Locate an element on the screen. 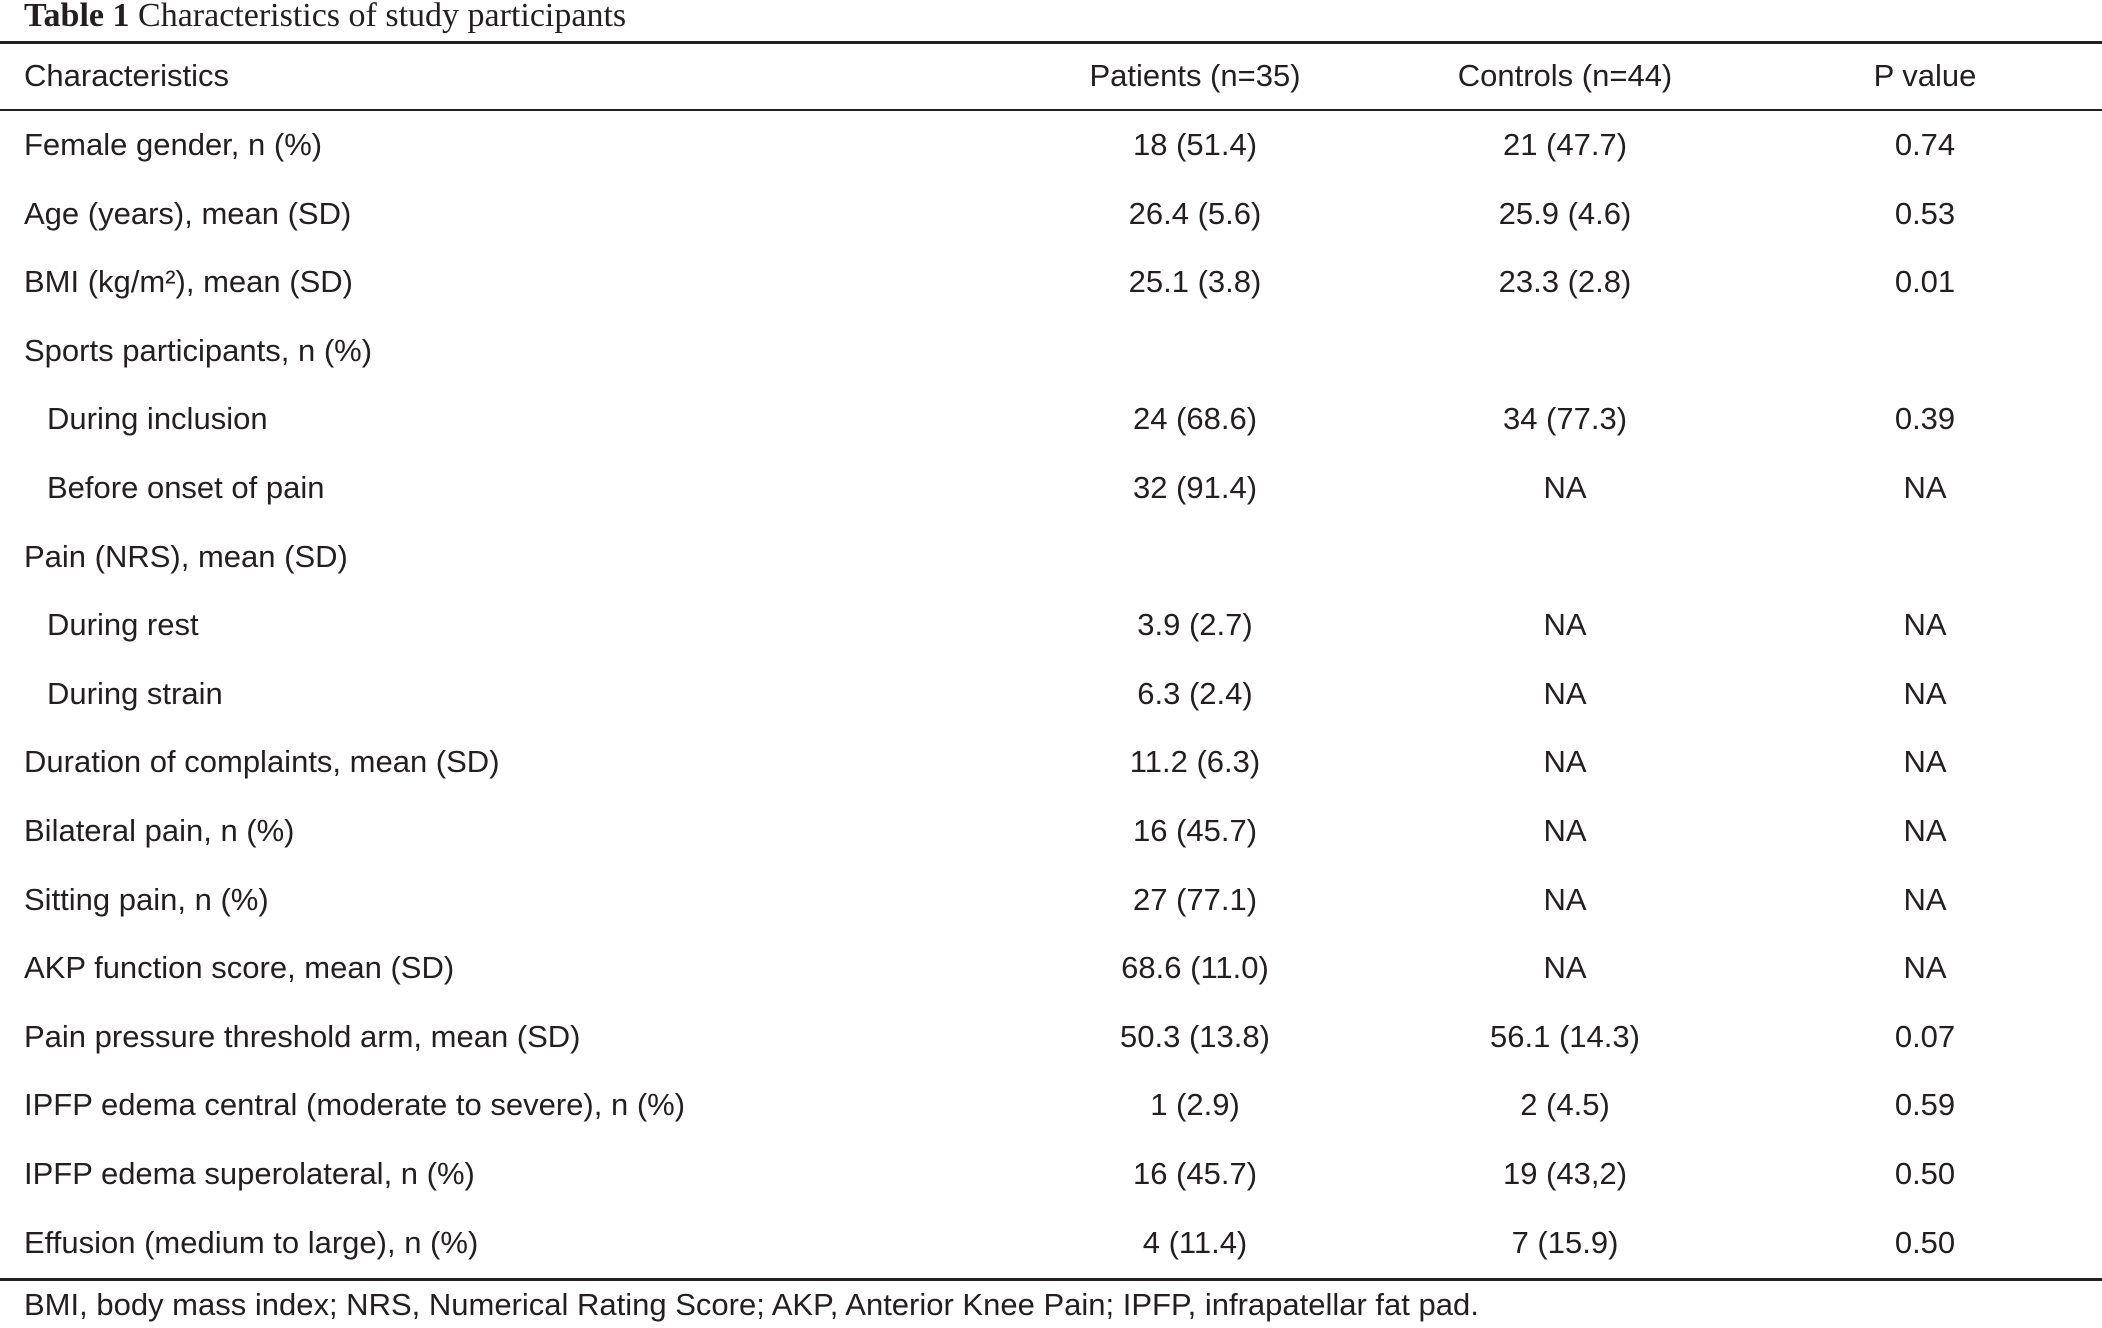 The height and width of the screenshot is (1328, 2102). cell-patients: 1 (2.9) is located at coordinates (1195, 1105).